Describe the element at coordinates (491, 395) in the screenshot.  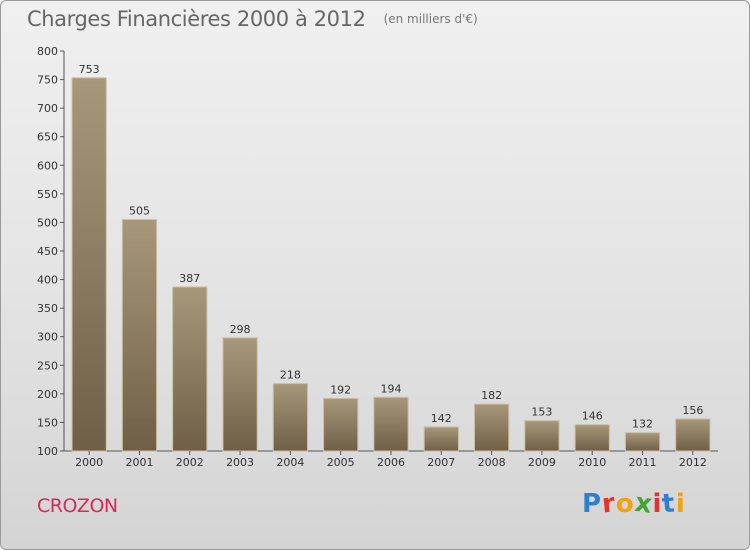
I see `data-label: 182` at that location.